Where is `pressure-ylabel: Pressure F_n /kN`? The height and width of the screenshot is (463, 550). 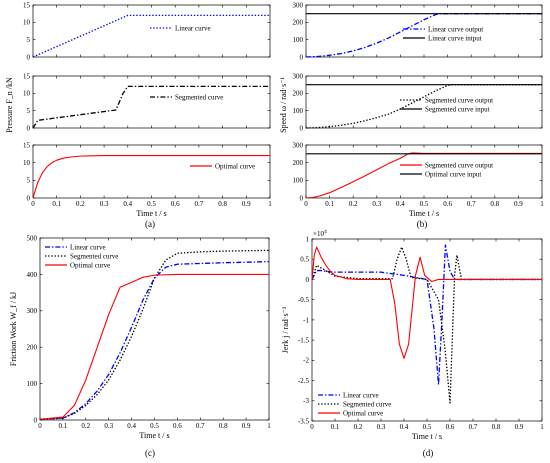
pressure-ylabel: Pressure F_n /kN is located at coordinates (9, 105).